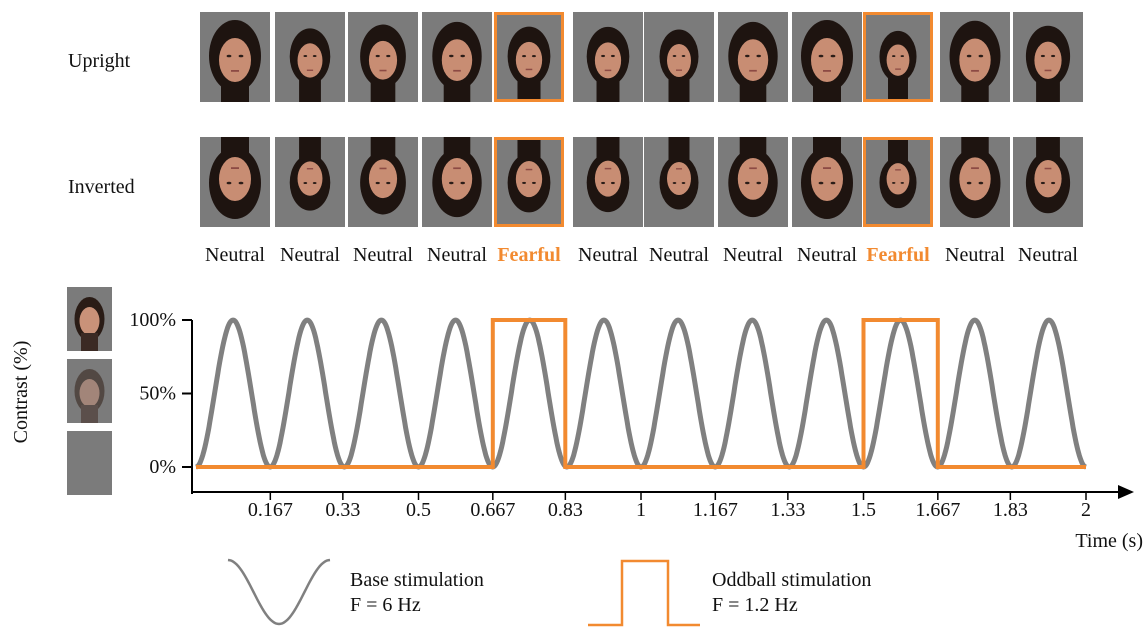 Image resolution: width=1145 pixels, height=627 pixels. Describe the element at coordinates (417, 580) in the screenshot. I see `legend-base-title: Base stimulation` at that location.